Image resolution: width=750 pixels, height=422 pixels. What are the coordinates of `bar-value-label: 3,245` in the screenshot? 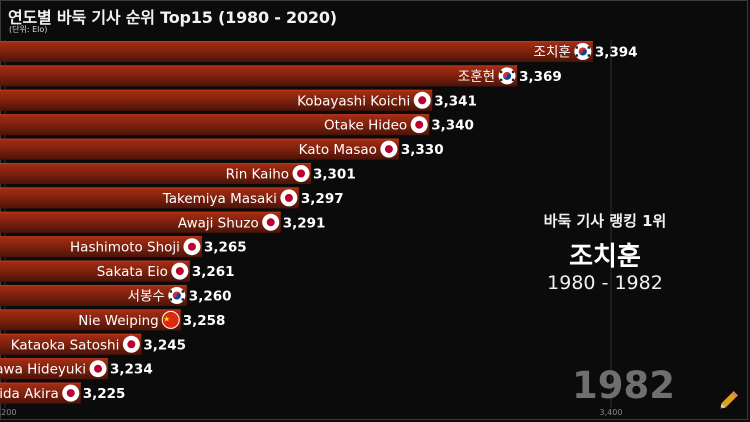 It's located at (164, 345).